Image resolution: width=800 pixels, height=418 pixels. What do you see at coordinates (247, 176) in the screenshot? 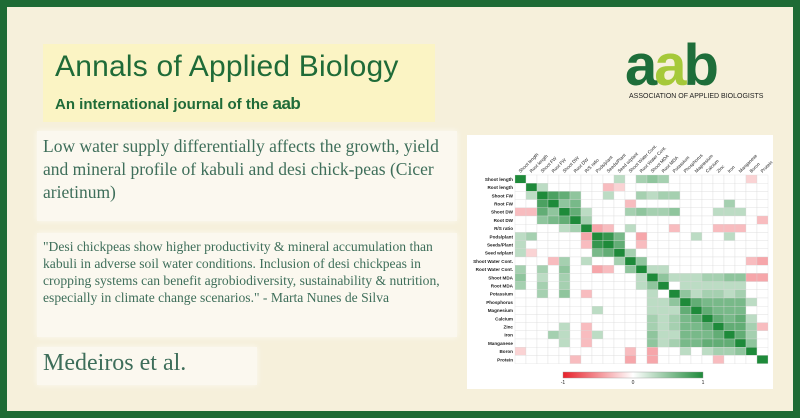
I see `title-panel` at bounding box center [247, 176].